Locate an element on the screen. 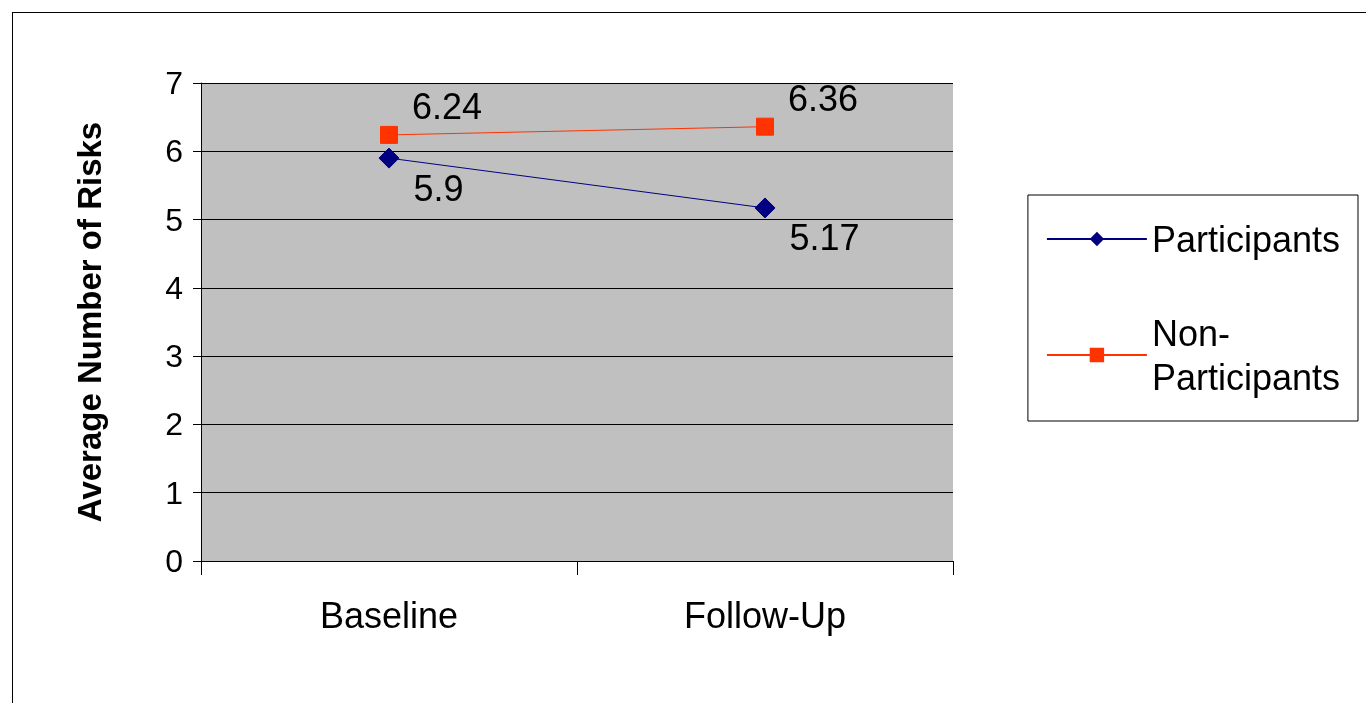 The height and width of the screenshot is (703, 1366). y-axis-title: Average Number of Risks is located at coordinates (89, 322).